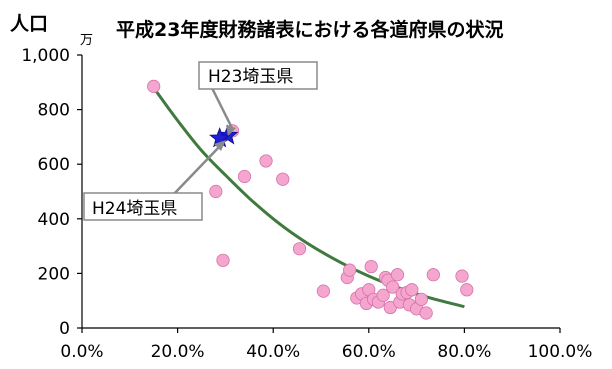 The width and height of the screenshot is (612, 369). I want to click on callout-h23: H23埼玉県, so click(258, 98).